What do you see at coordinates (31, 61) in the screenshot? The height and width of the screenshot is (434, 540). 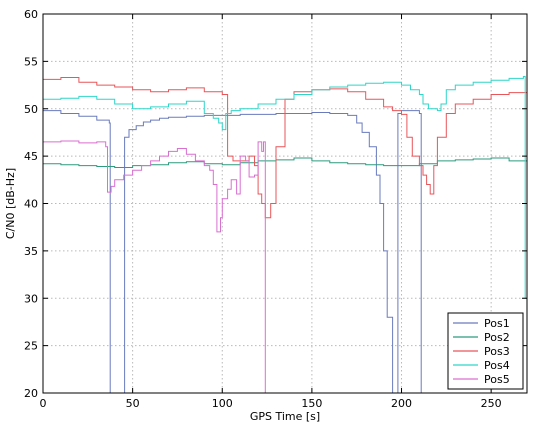 I see `y-tick-label: 55` at bounding box center [31, 61].